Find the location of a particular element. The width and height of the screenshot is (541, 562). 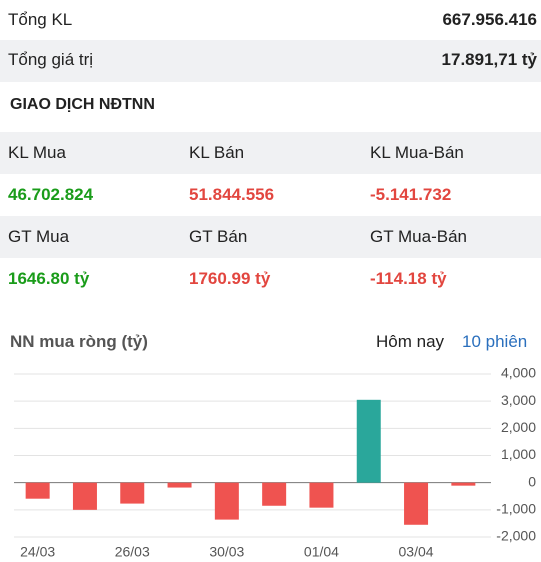

y-tick-label: 0 is located at coordinates (532, 481).